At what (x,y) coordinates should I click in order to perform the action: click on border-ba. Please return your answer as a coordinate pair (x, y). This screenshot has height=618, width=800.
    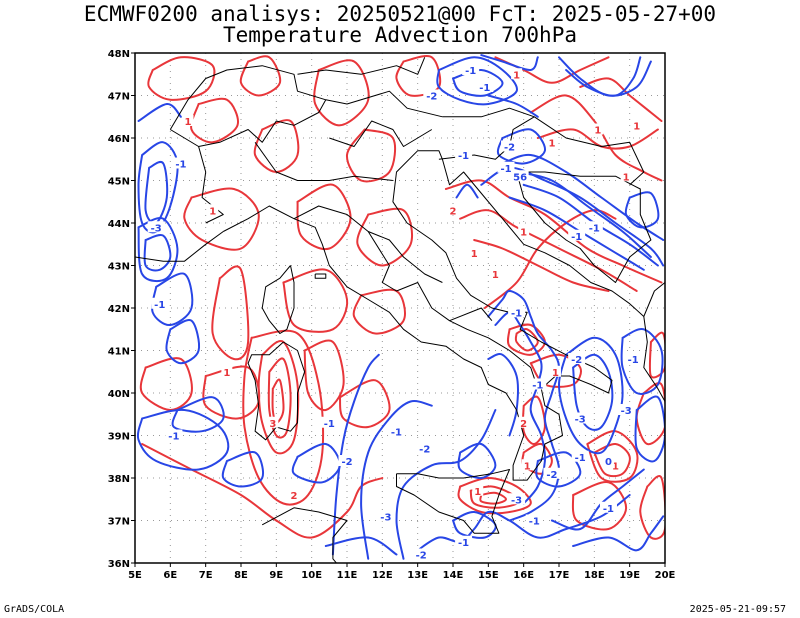
    Looking at the image, I should click on (584, 227).